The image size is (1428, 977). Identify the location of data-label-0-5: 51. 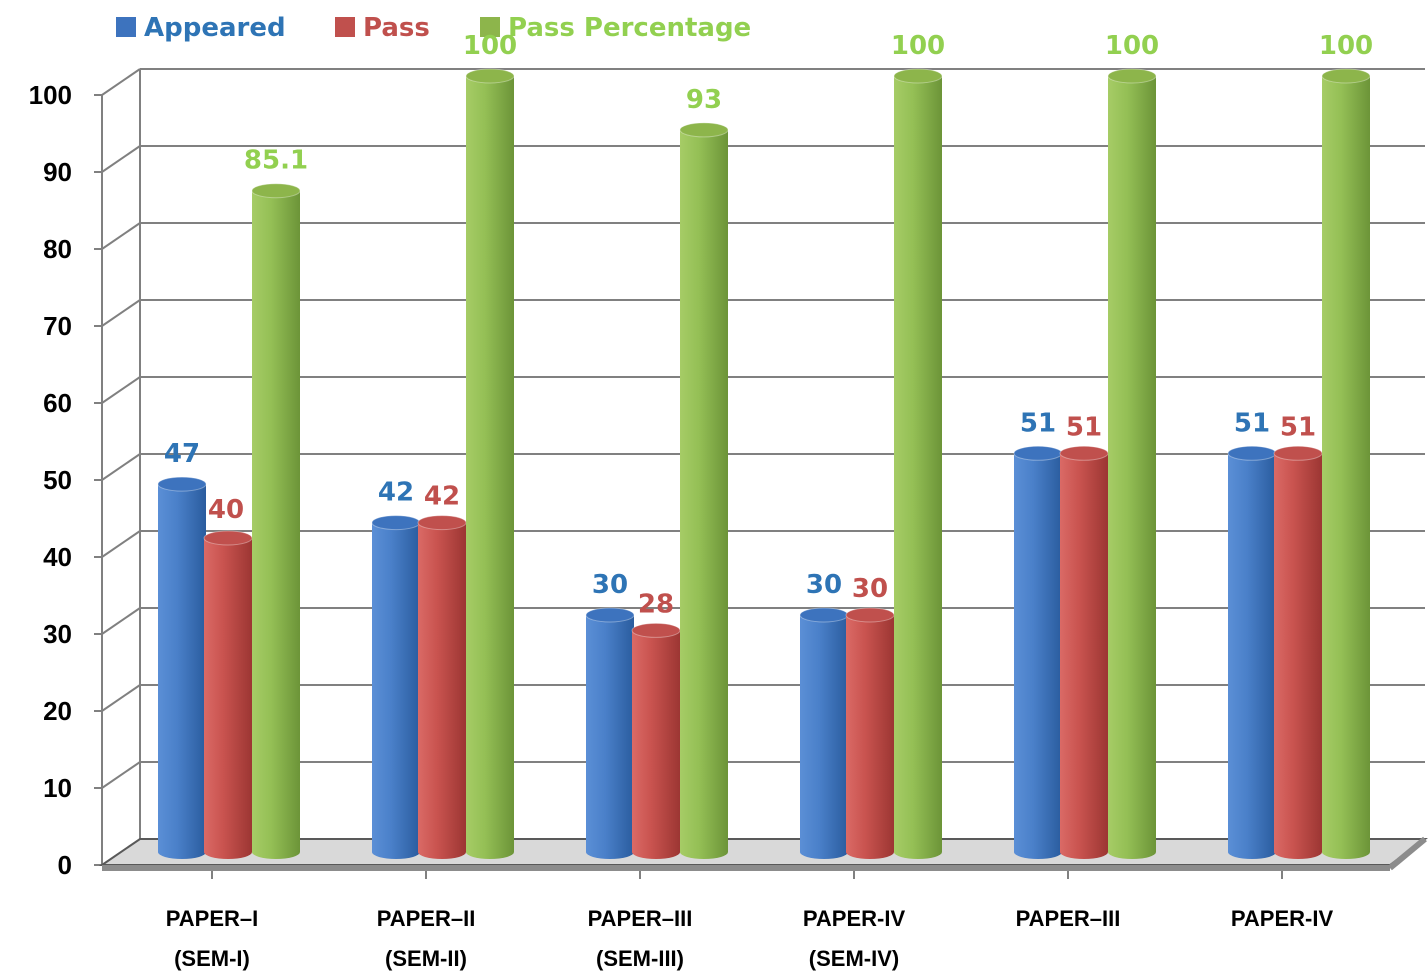
(1252, 423).